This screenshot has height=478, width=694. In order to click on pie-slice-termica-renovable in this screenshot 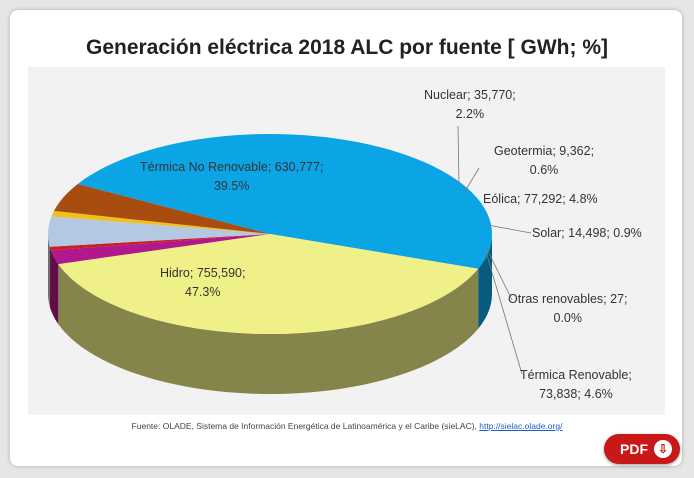, I will do `click(162, 209)`.